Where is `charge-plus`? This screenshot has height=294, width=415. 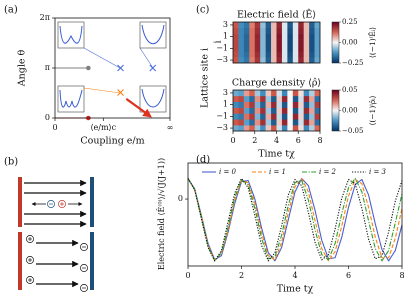 charge-plus is located at coordinates (62, 204).